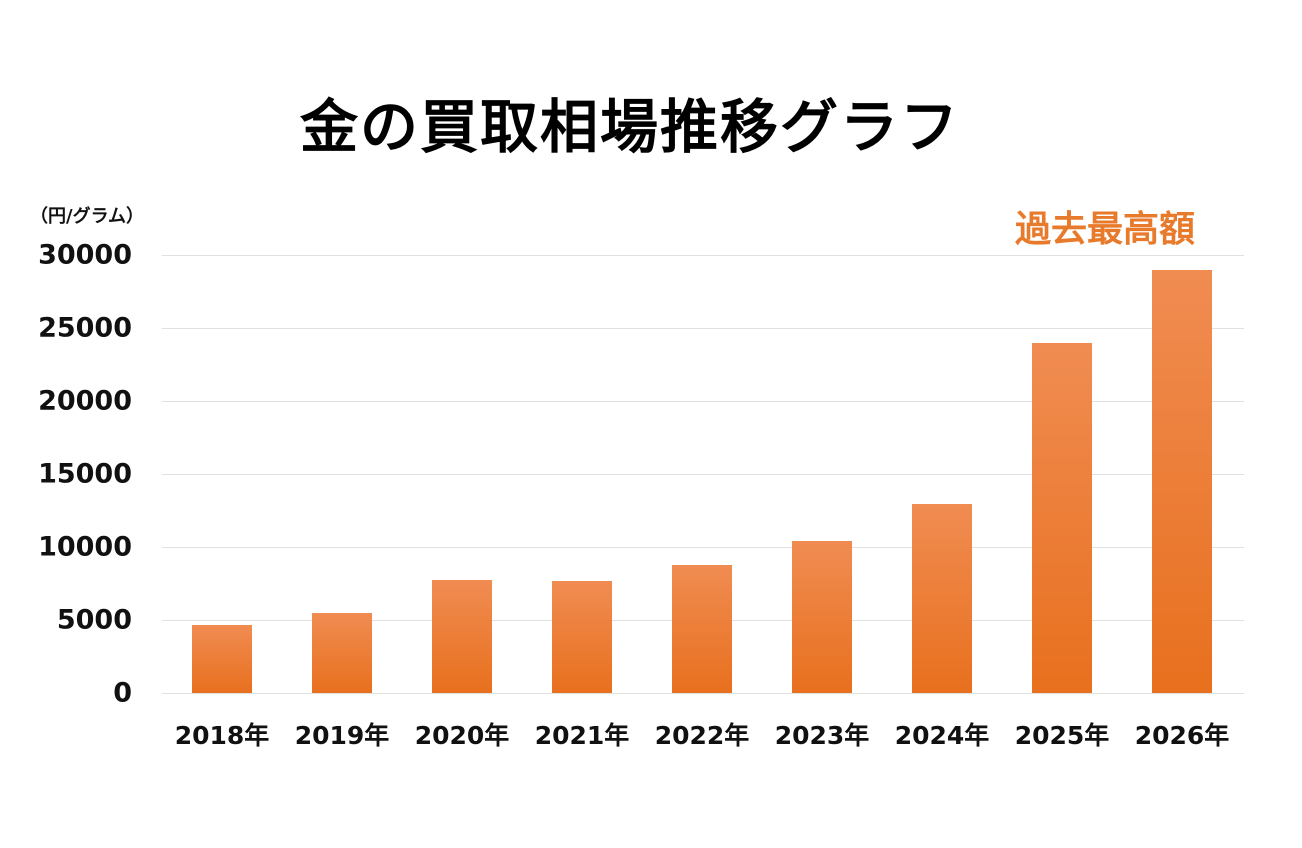 The image size is (1302, 848). What do you see at coordinates (85, 255) in the screenshot?
I see `y-tick-label: 30000` at bounding box center [85, 255].